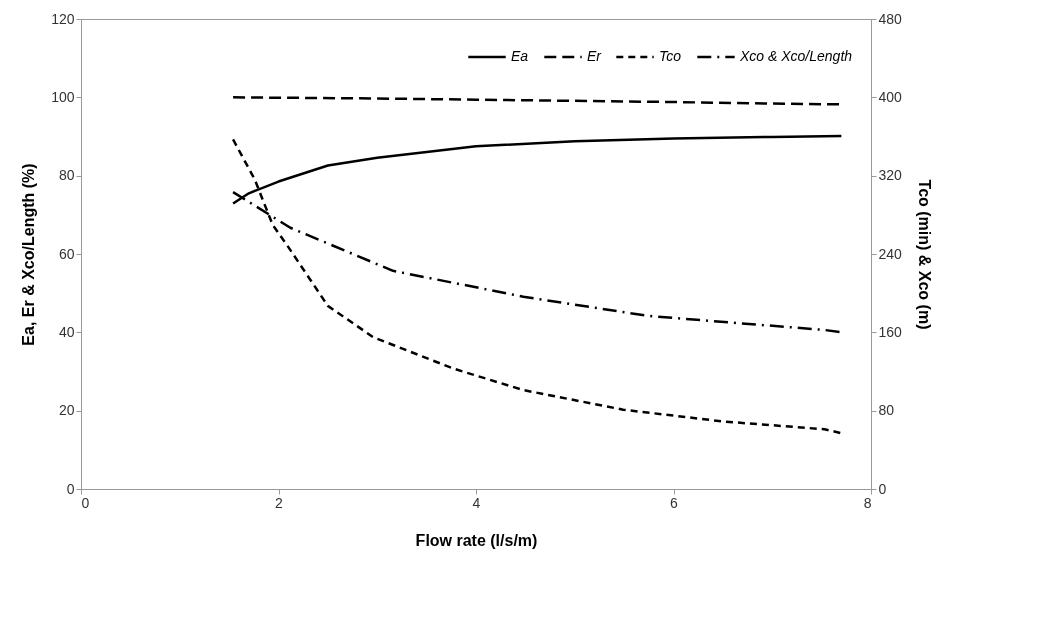 This screenshot has width=1047, height=624. What do you see at coordinates (66, 175) in the screenshot?
I see `y-tick-label: 80` at bounding box center [66, 175].